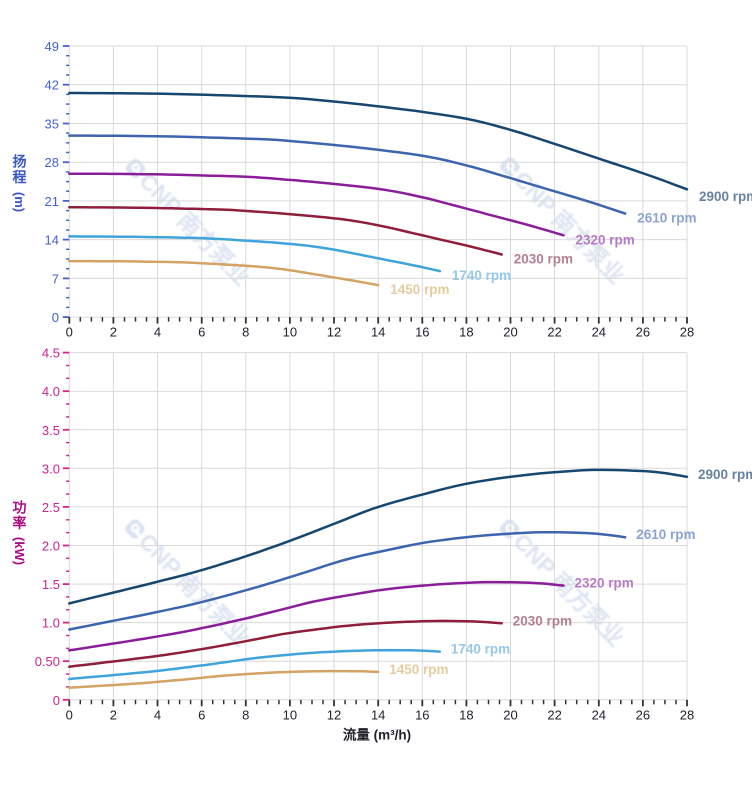  What do you see at coordinates (20, 177) in the screenshot?
I see `svg-text: 程` at bounding box center [20, 177].